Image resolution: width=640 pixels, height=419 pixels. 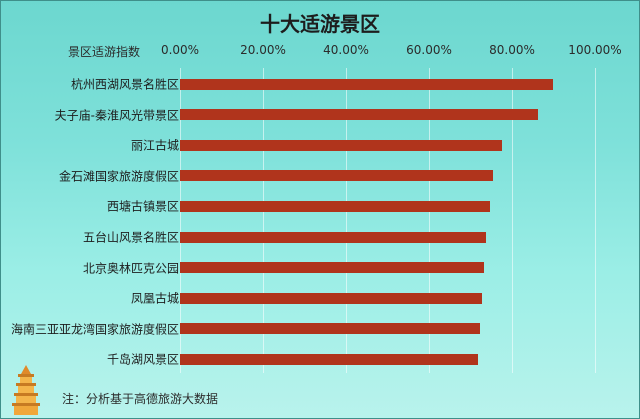 What do you see at coordinates (154, 298) in the screenshot?
I see `category-label: 凤凰古城` at bounding box center [154, 298].